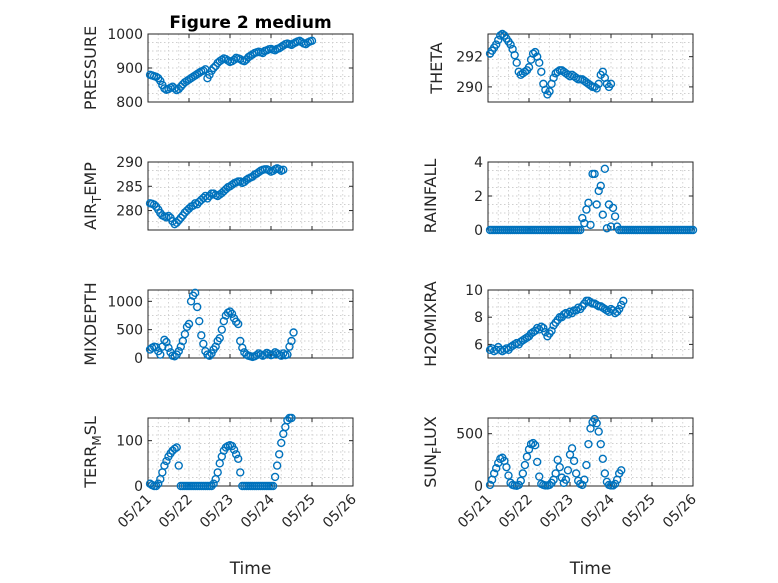 Image resolution: width=778 pixels, height=583 pixels. What do you see at coordinates (129, 163) in the screenshot?
I see `y-tick-label: 290` at bounding box center [129, 163].